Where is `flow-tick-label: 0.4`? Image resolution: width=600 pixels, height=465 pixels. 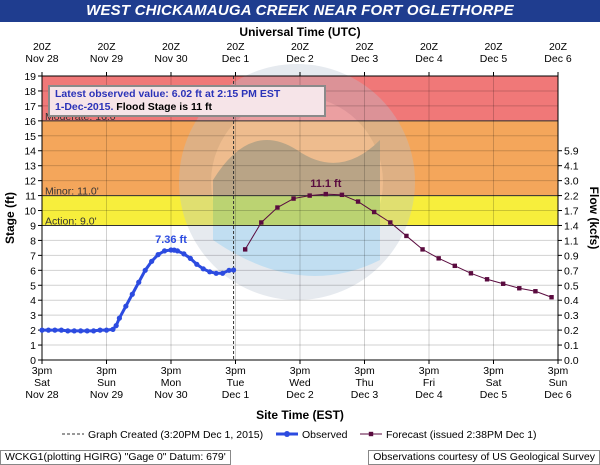
flow-tick-label: 0.4 is located at coordinates (571, 301).